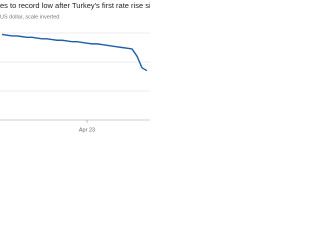  Describe the element at coordinates (74, 52) in the screenshot. I see `line` at that location.